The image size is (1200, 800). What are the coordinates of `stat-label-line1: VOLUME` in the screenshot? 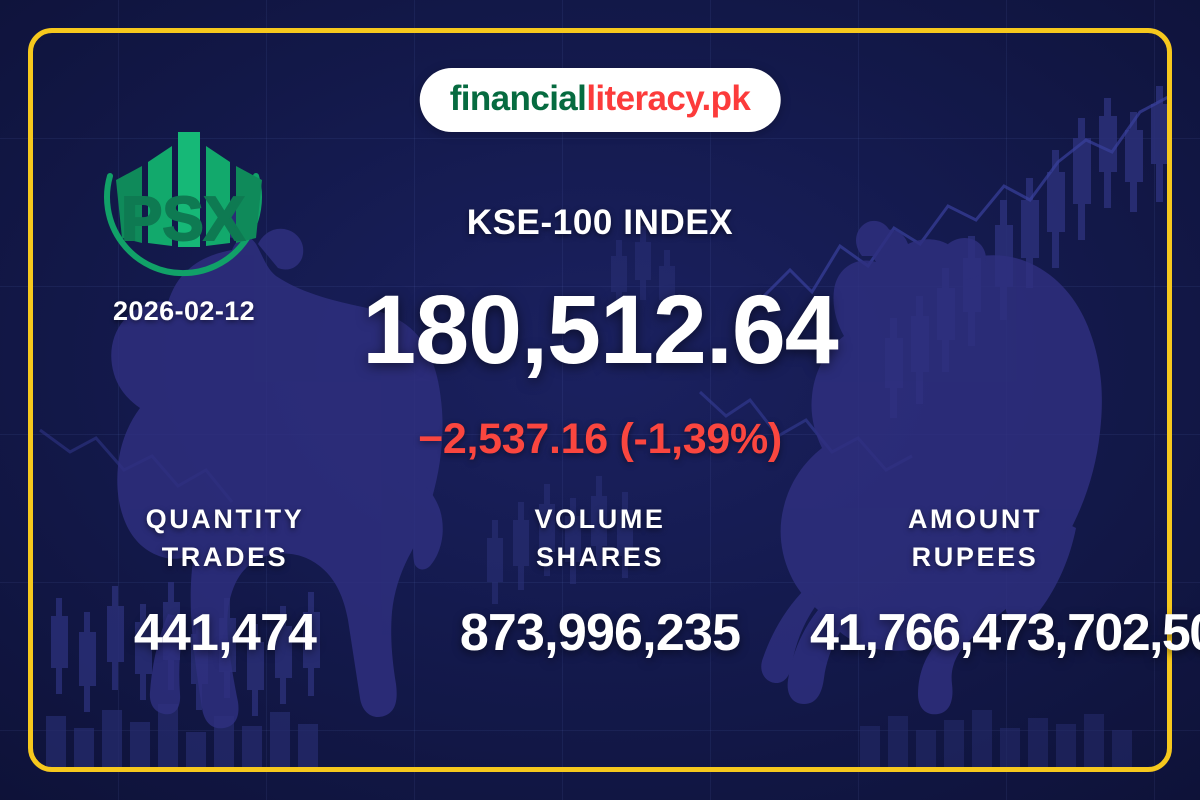 It's located at (600, 519).